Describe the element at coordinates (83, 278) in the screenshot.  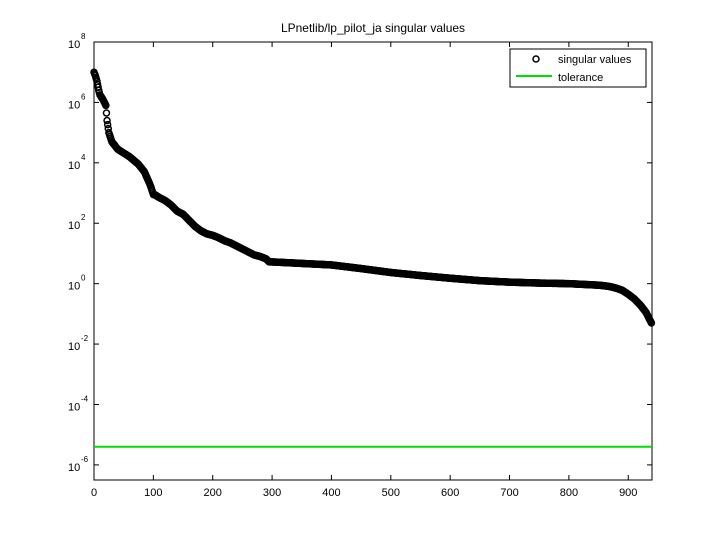
I see `y-tick-exponent: 0` at that location.